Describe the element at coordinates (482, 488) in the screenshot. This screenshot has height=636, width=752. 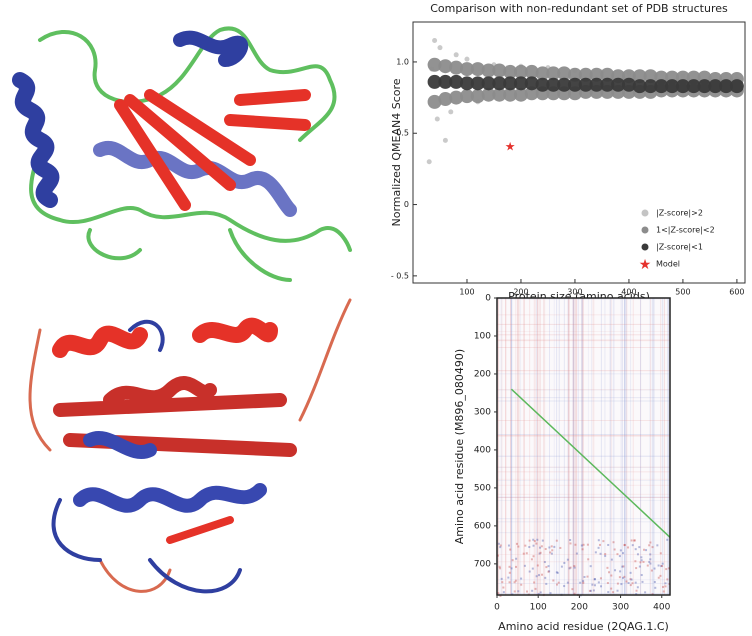
I see `y-tick-label: 500` at that location.